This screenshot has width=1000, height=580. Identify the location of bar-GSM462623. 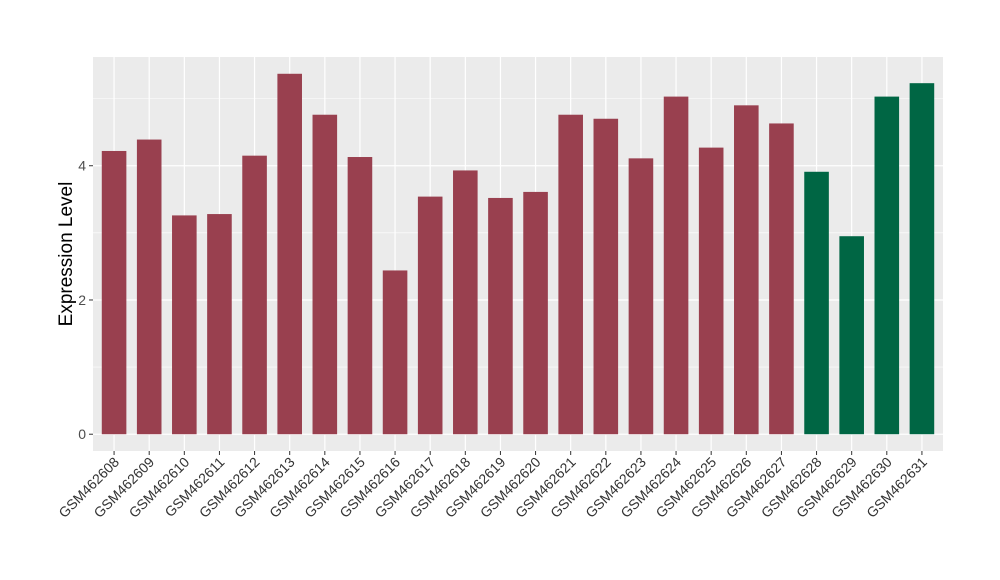
(641, 296).